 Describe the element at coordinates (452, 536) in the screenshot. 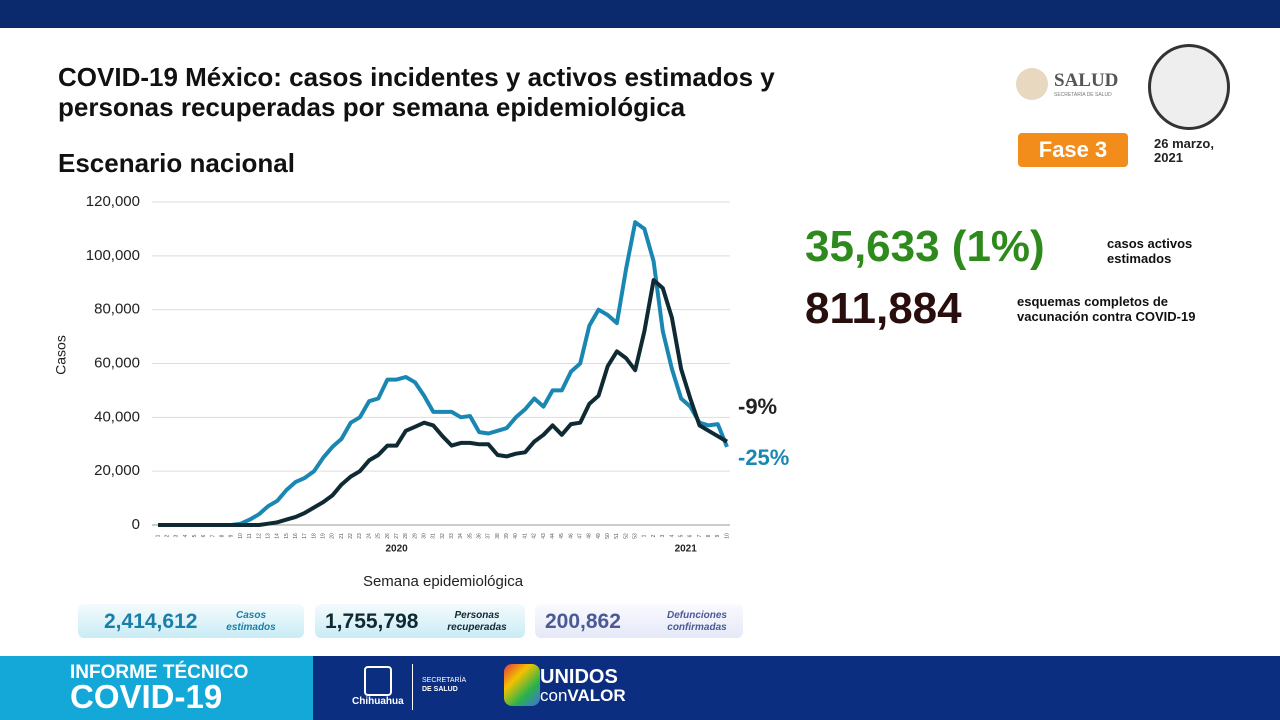

I see `x-tick-label: 33` at that location.